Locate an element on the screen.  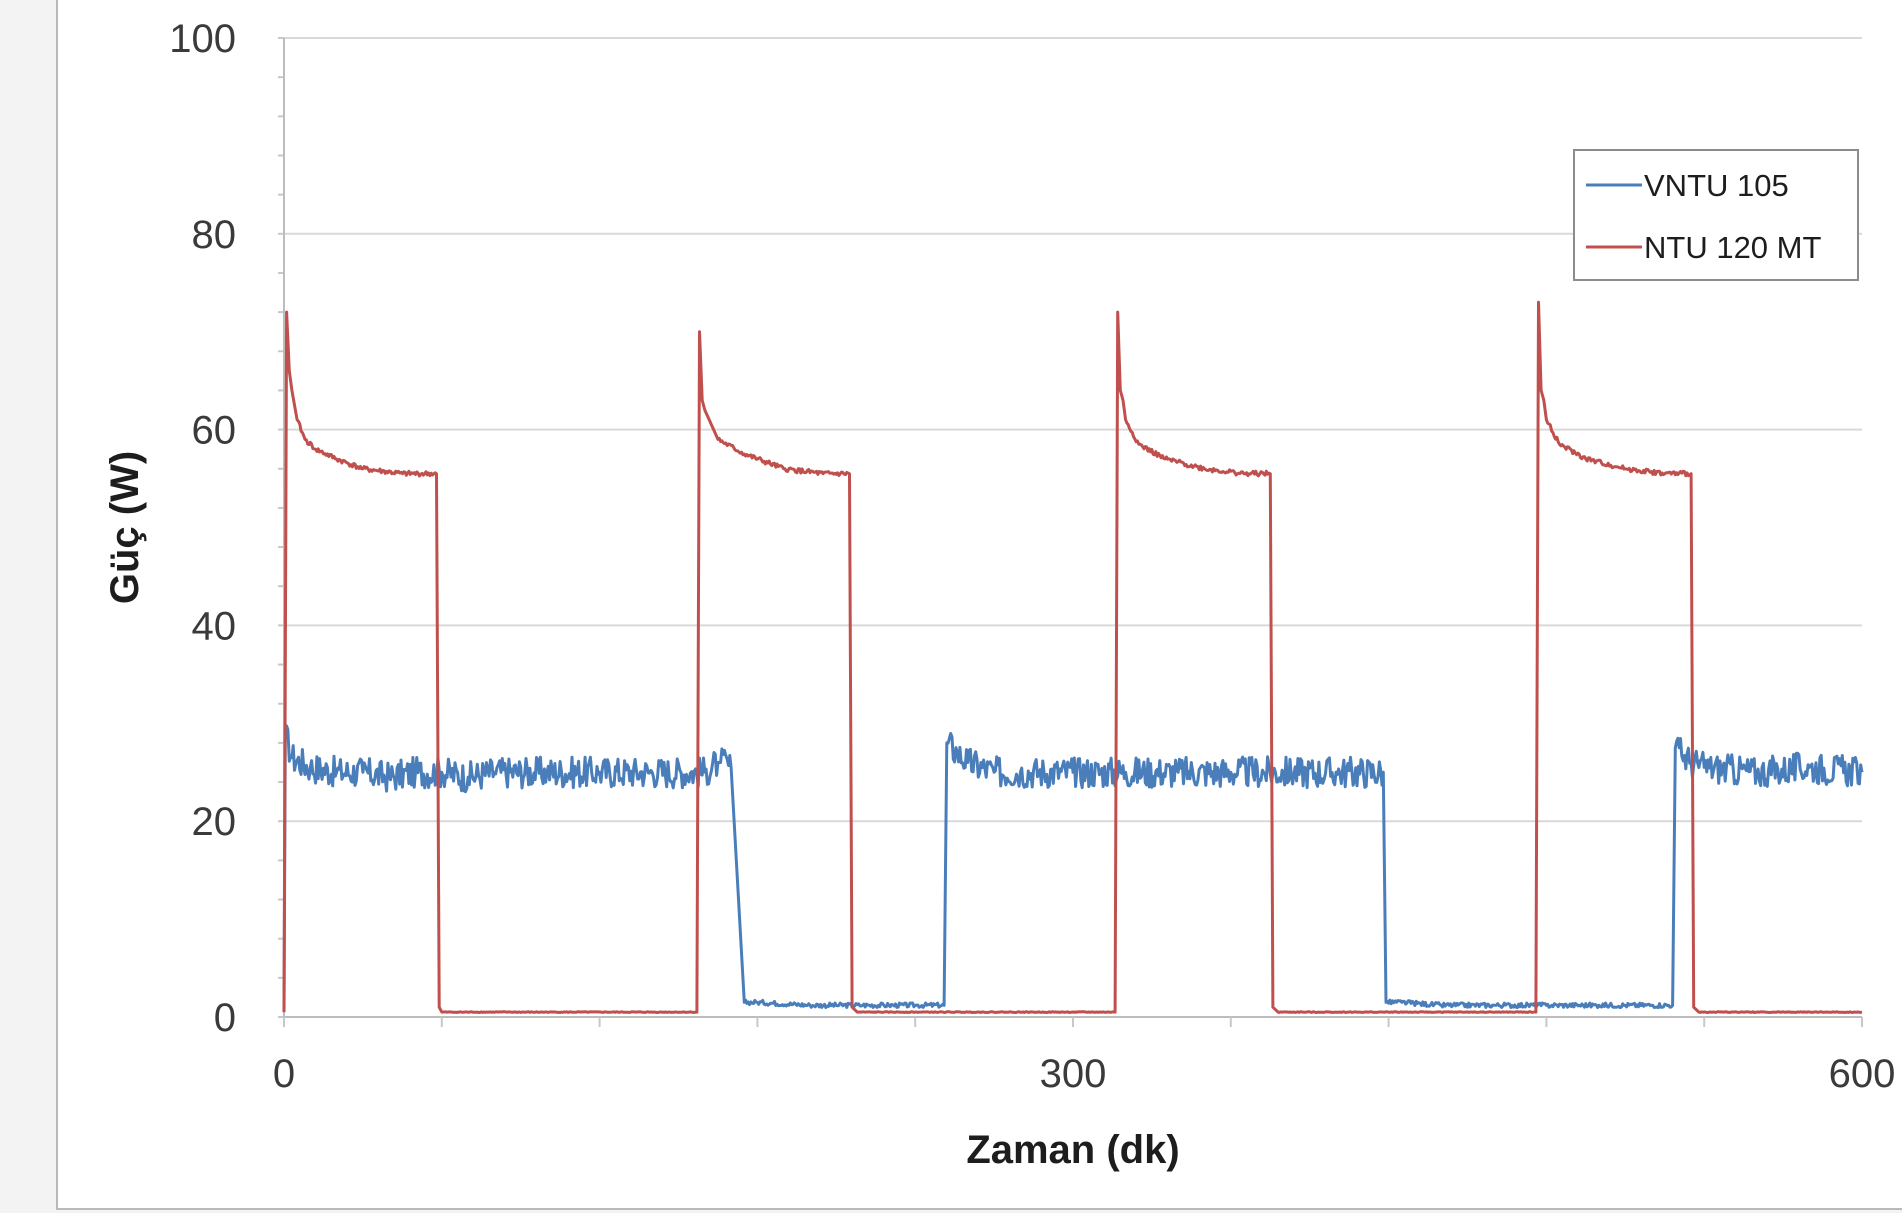
legend-box is located at coordinates (1716, 215).